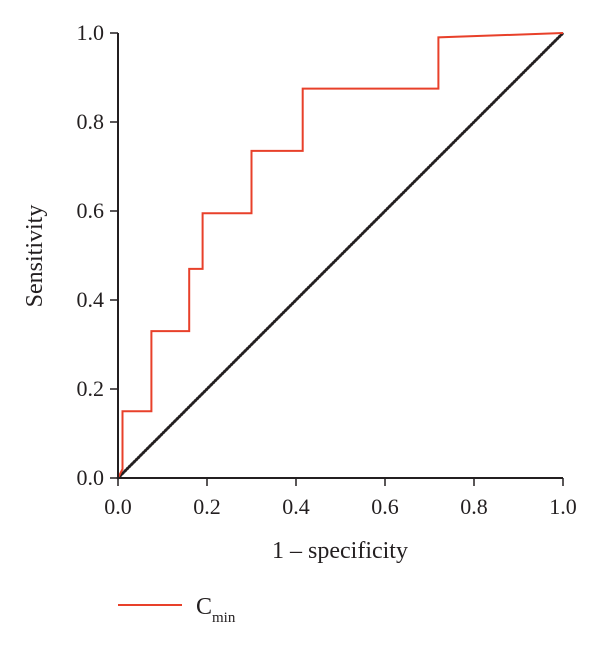 The height and width of the screenshot is (645, 600). I want to click on x-tick-label: 0.2, so click(207, 506).